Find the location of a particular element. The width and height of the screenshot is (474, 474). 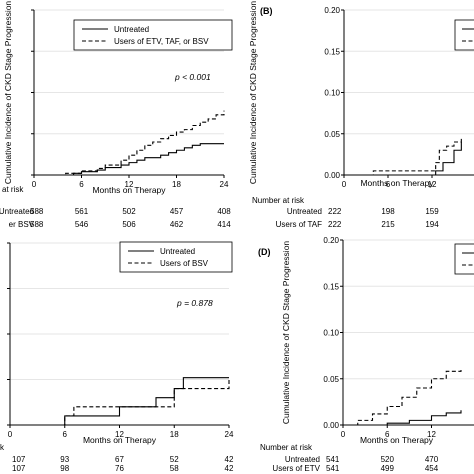

risk-value: 215 is located at coordinates (388, 224).